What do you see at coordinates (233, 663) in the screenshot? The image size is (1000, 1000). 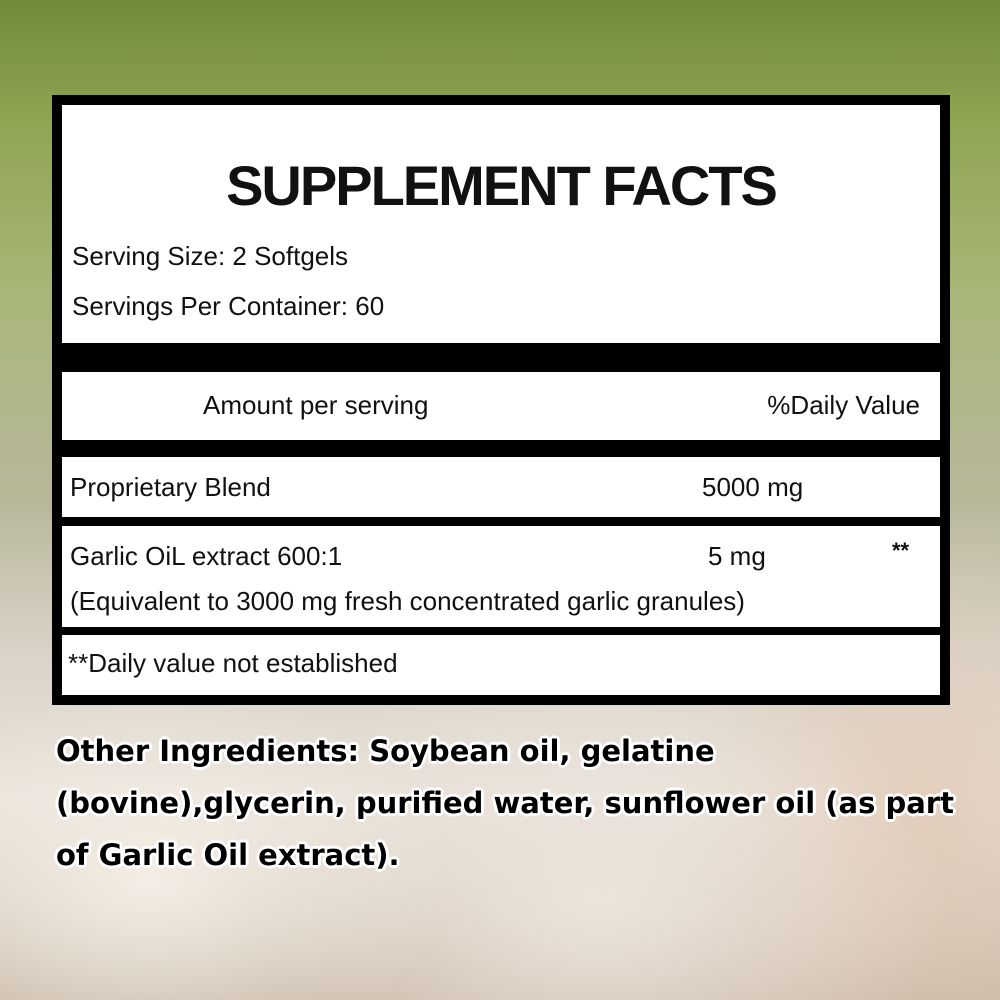 I see `footnote: **Daily value not established` at bounding box center [233, 663].